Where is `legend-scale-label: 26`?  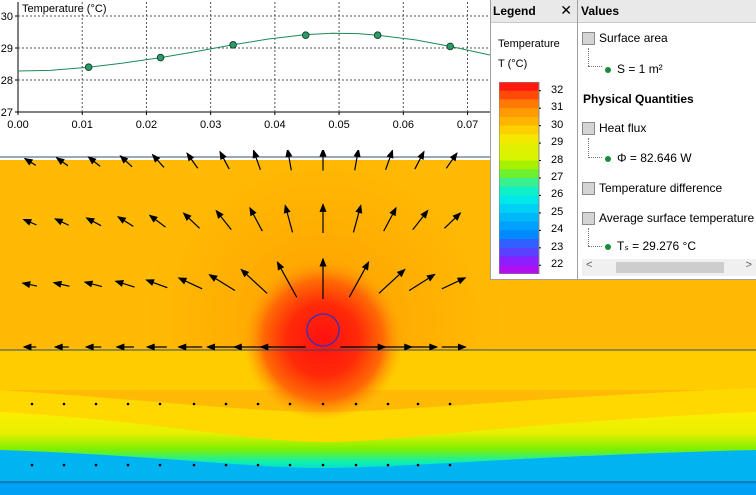
legend-scale-label: 26 is located at coordinates (557, 194).